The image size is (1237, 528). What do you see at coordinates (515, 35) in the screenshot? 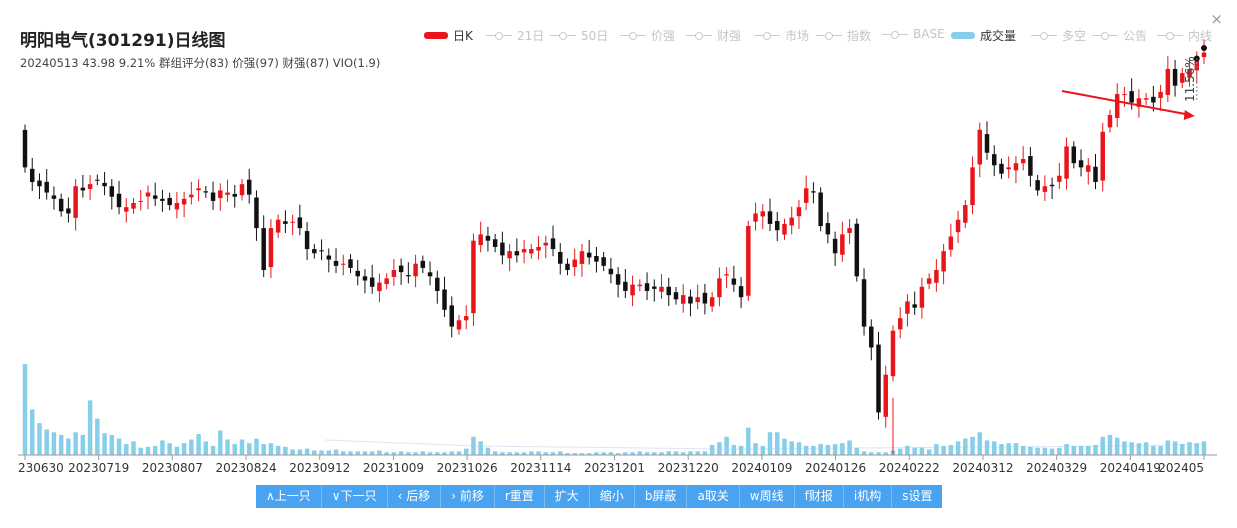
I see `legend-item-1: 21日` at bounding box center [515, 35].